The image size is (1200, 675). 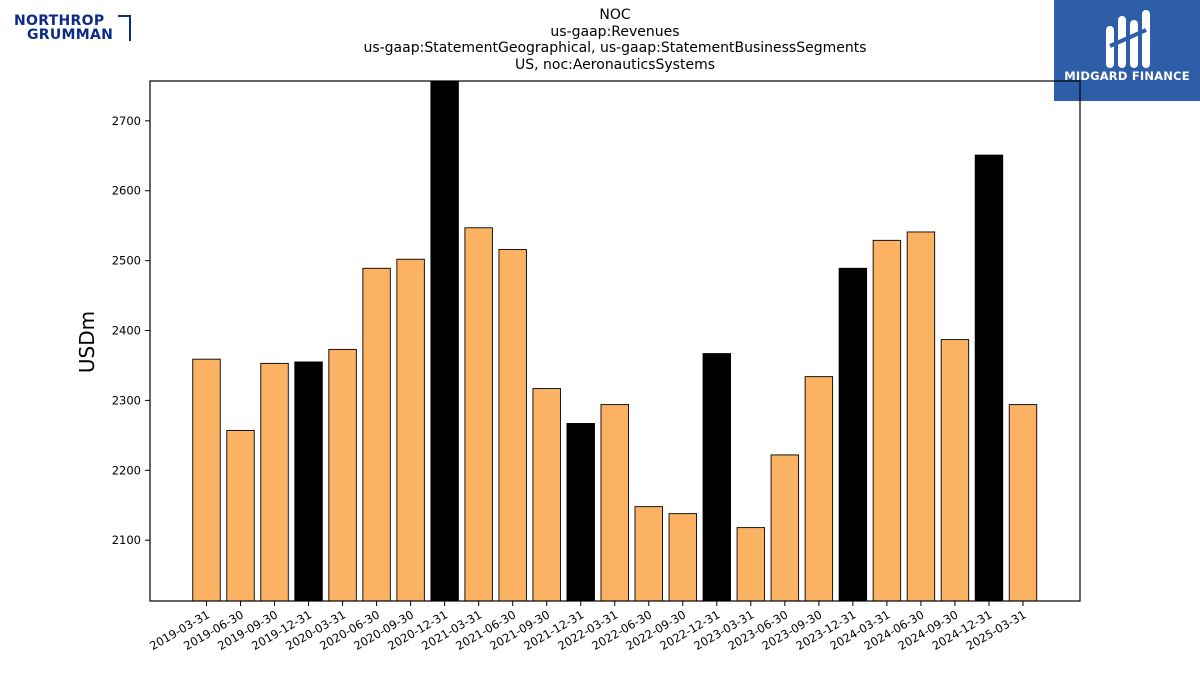 I want to click on y-tick-label: 2600, so click(x=126, y=191).